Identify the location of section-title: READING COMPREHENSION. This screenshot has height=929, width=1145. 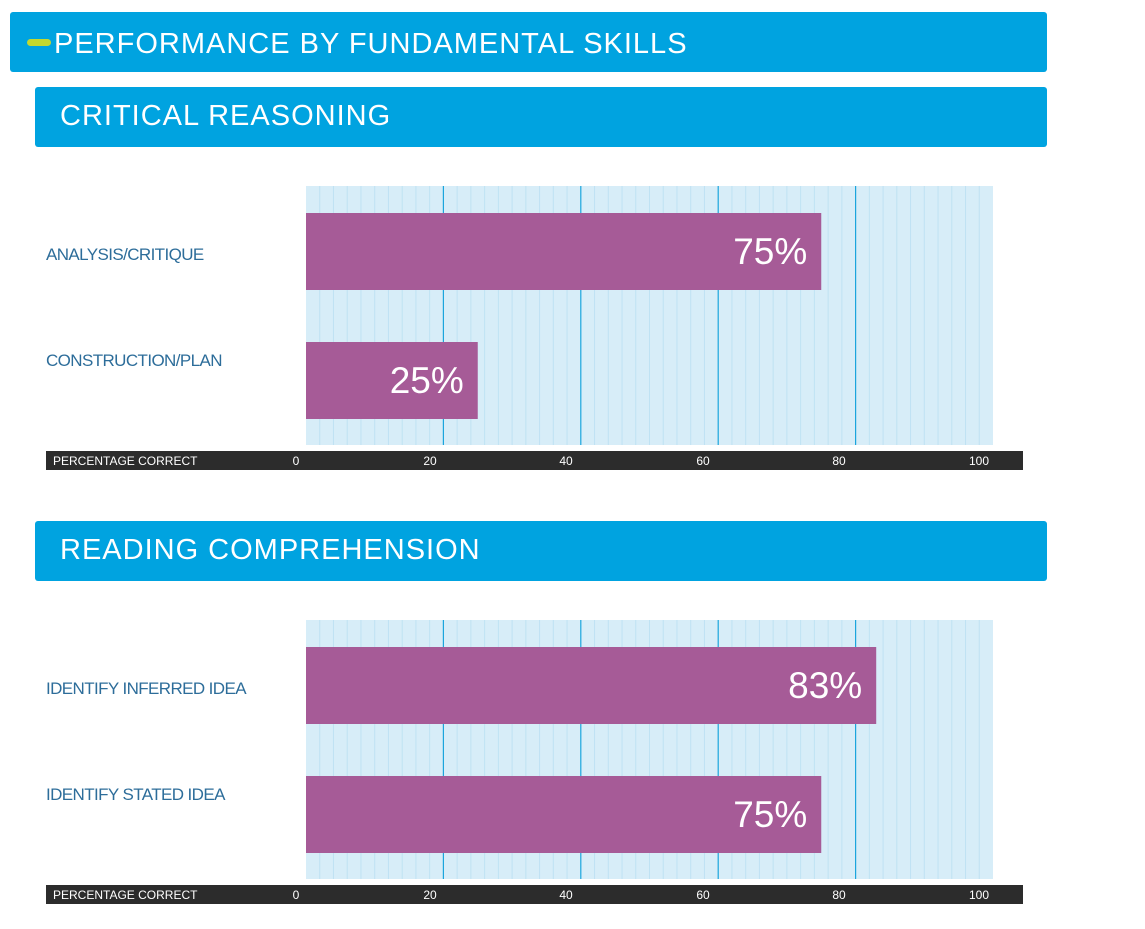
(270, 550).